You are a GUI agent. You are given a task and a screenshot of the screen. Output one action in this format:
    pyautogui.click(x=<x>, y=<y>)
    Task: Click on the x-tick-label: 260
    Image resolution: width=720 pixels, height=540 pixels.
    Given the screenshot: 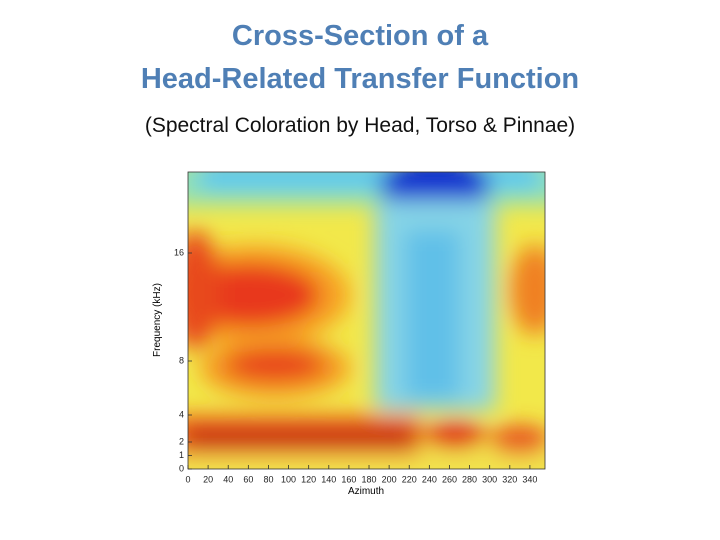 What is the action you would take?
    pyautogui.click(x=449, y=479)
    